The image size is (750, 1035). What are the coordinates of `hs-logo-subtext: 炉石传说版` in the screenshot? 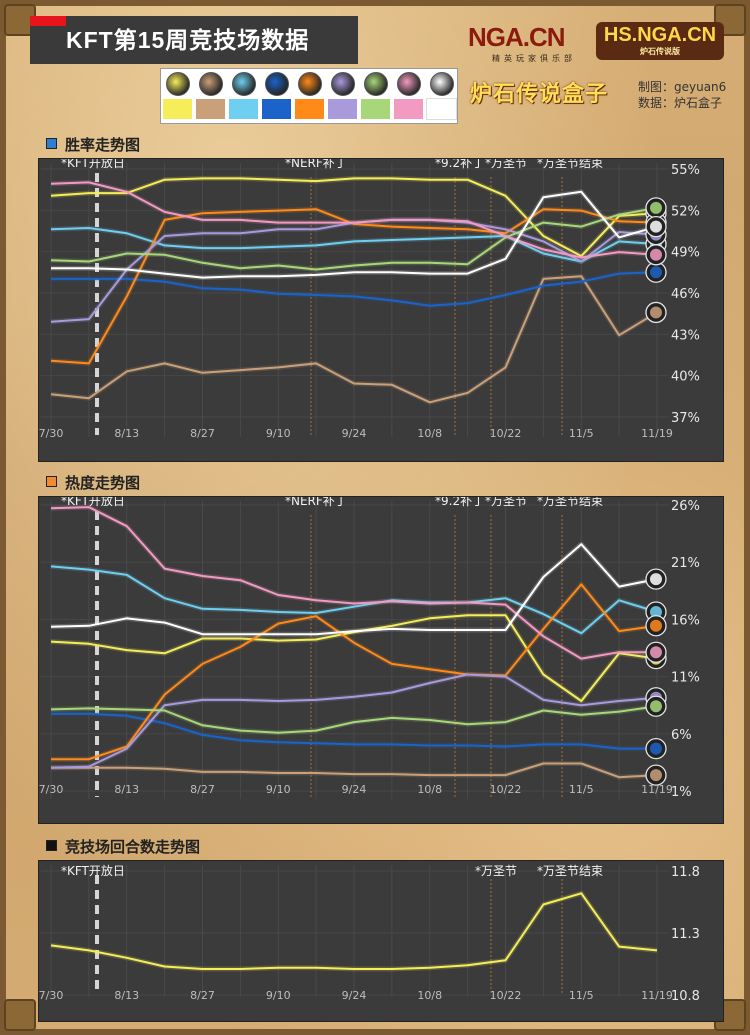 It's located at (660, 51).